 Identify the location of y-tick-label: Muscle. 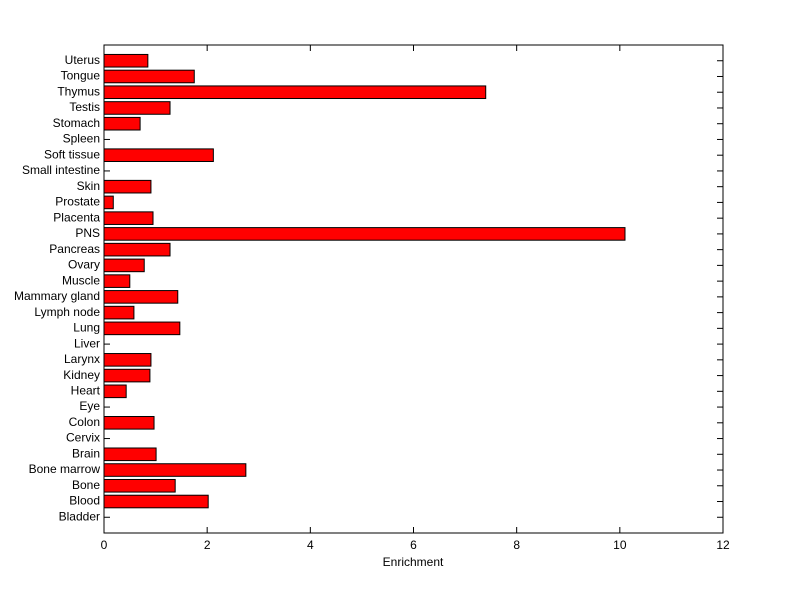
(81, 280).